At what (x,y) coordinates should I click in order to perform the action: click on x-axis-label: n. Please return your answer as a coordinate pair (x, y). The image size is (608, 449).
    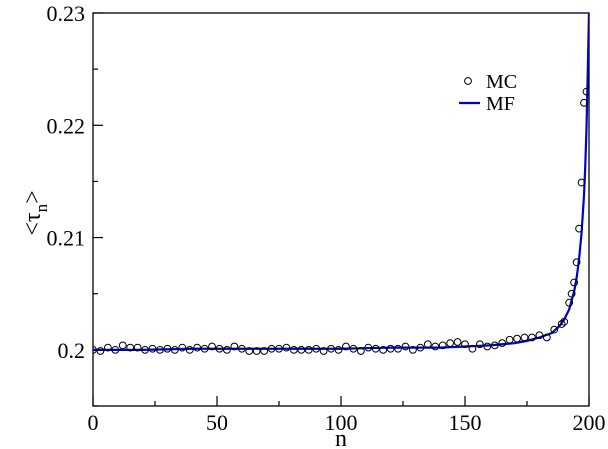
    Looking at the image, I should click on (341, 437).